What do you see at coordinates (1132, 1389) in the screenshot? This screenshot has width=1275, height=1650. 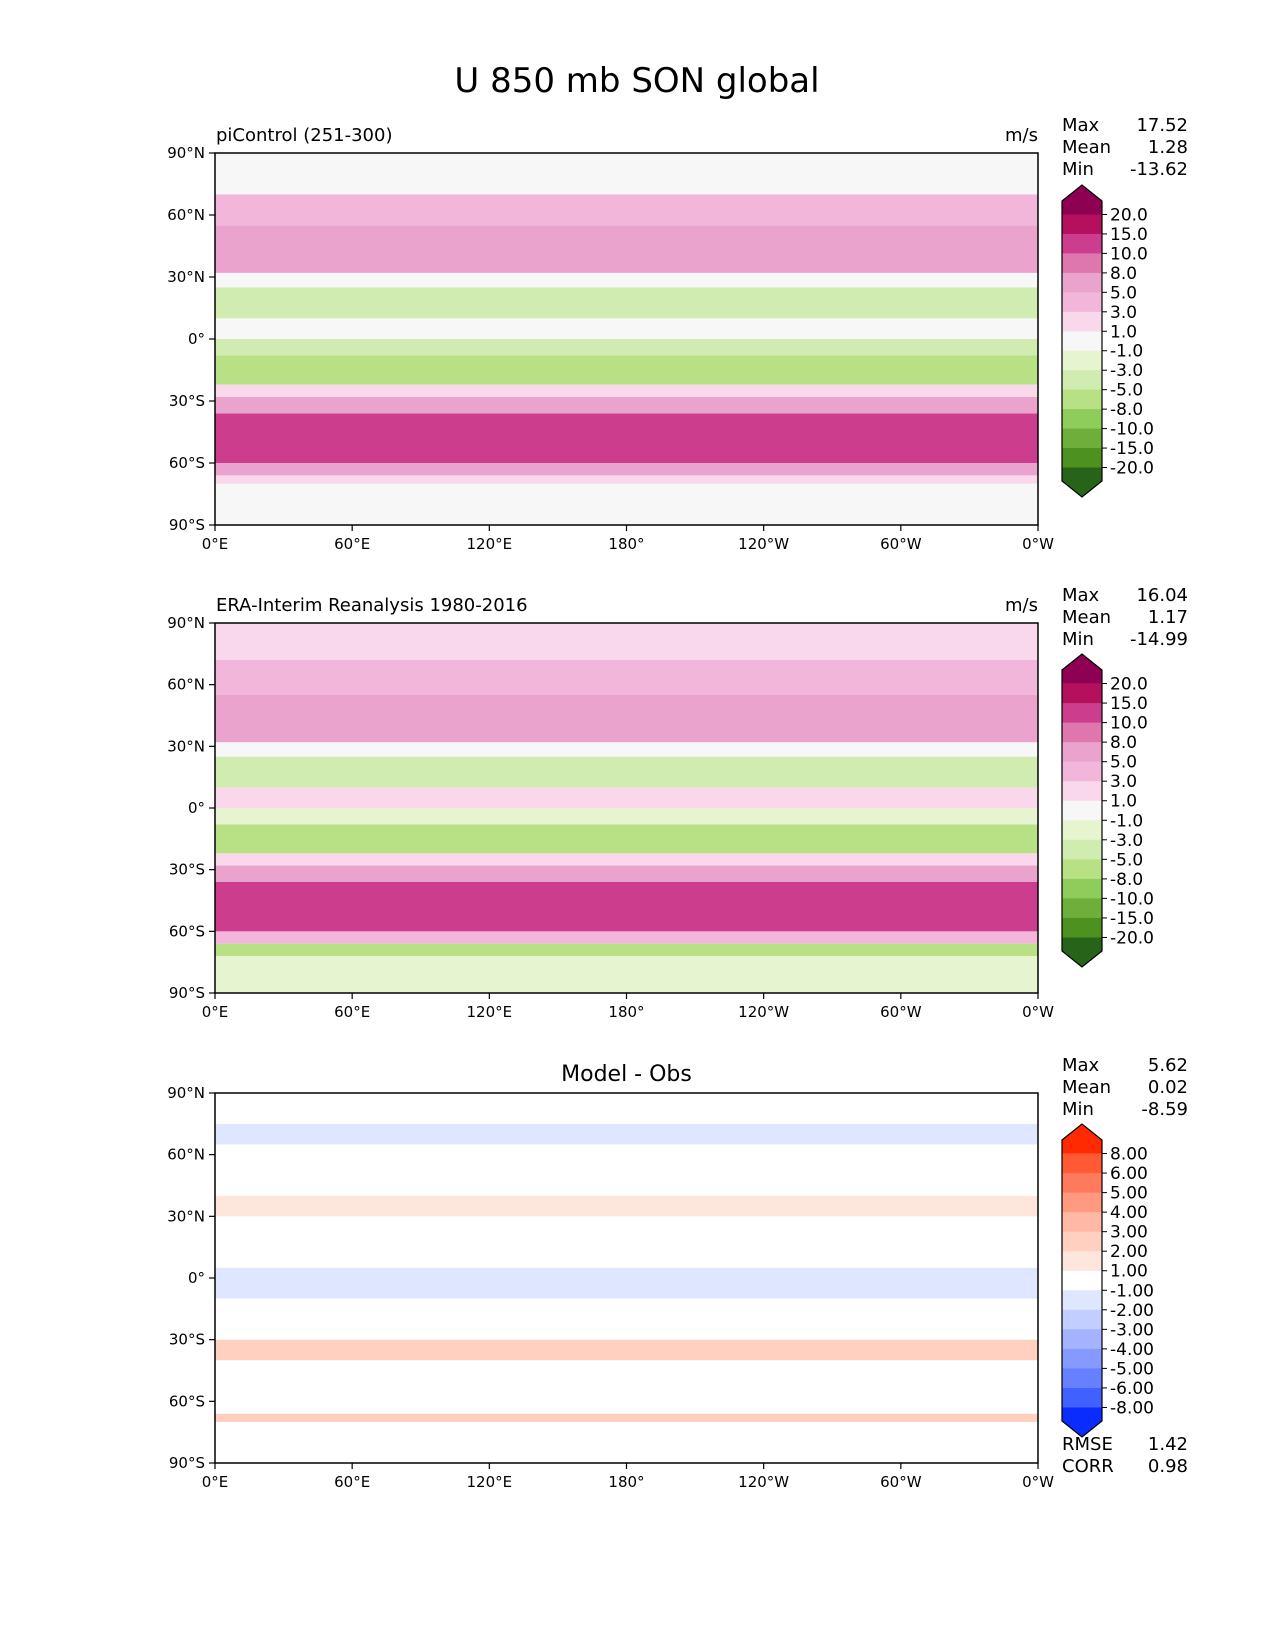 I see `colorbar-tick-label: -6.00` at bounding box center [1132, 1389].